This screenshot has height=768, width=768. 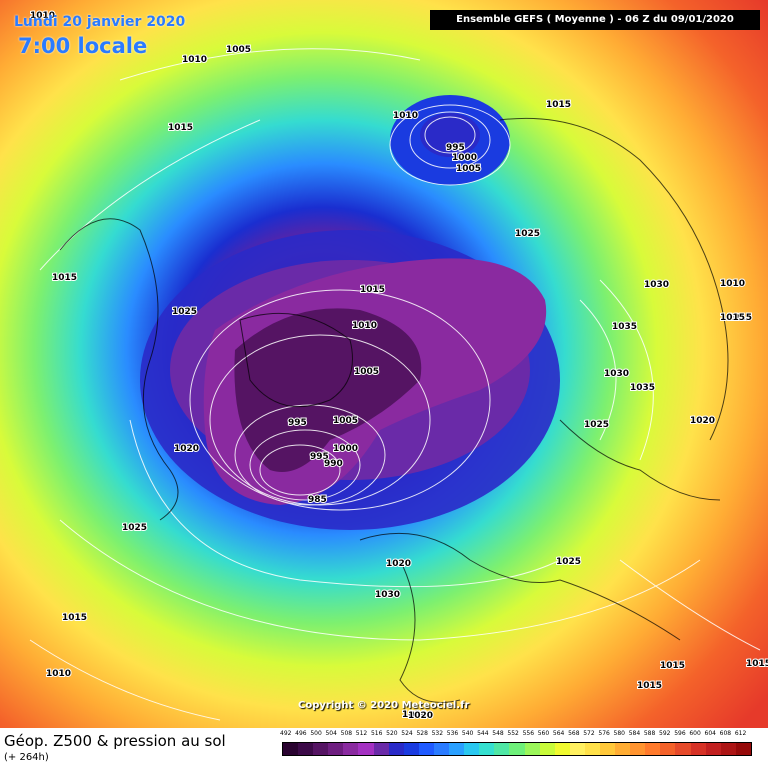 What do you see at coordinates (619, 733) in the screenshot?
I see `legend-value: 580` at bounding box center [619, 733].